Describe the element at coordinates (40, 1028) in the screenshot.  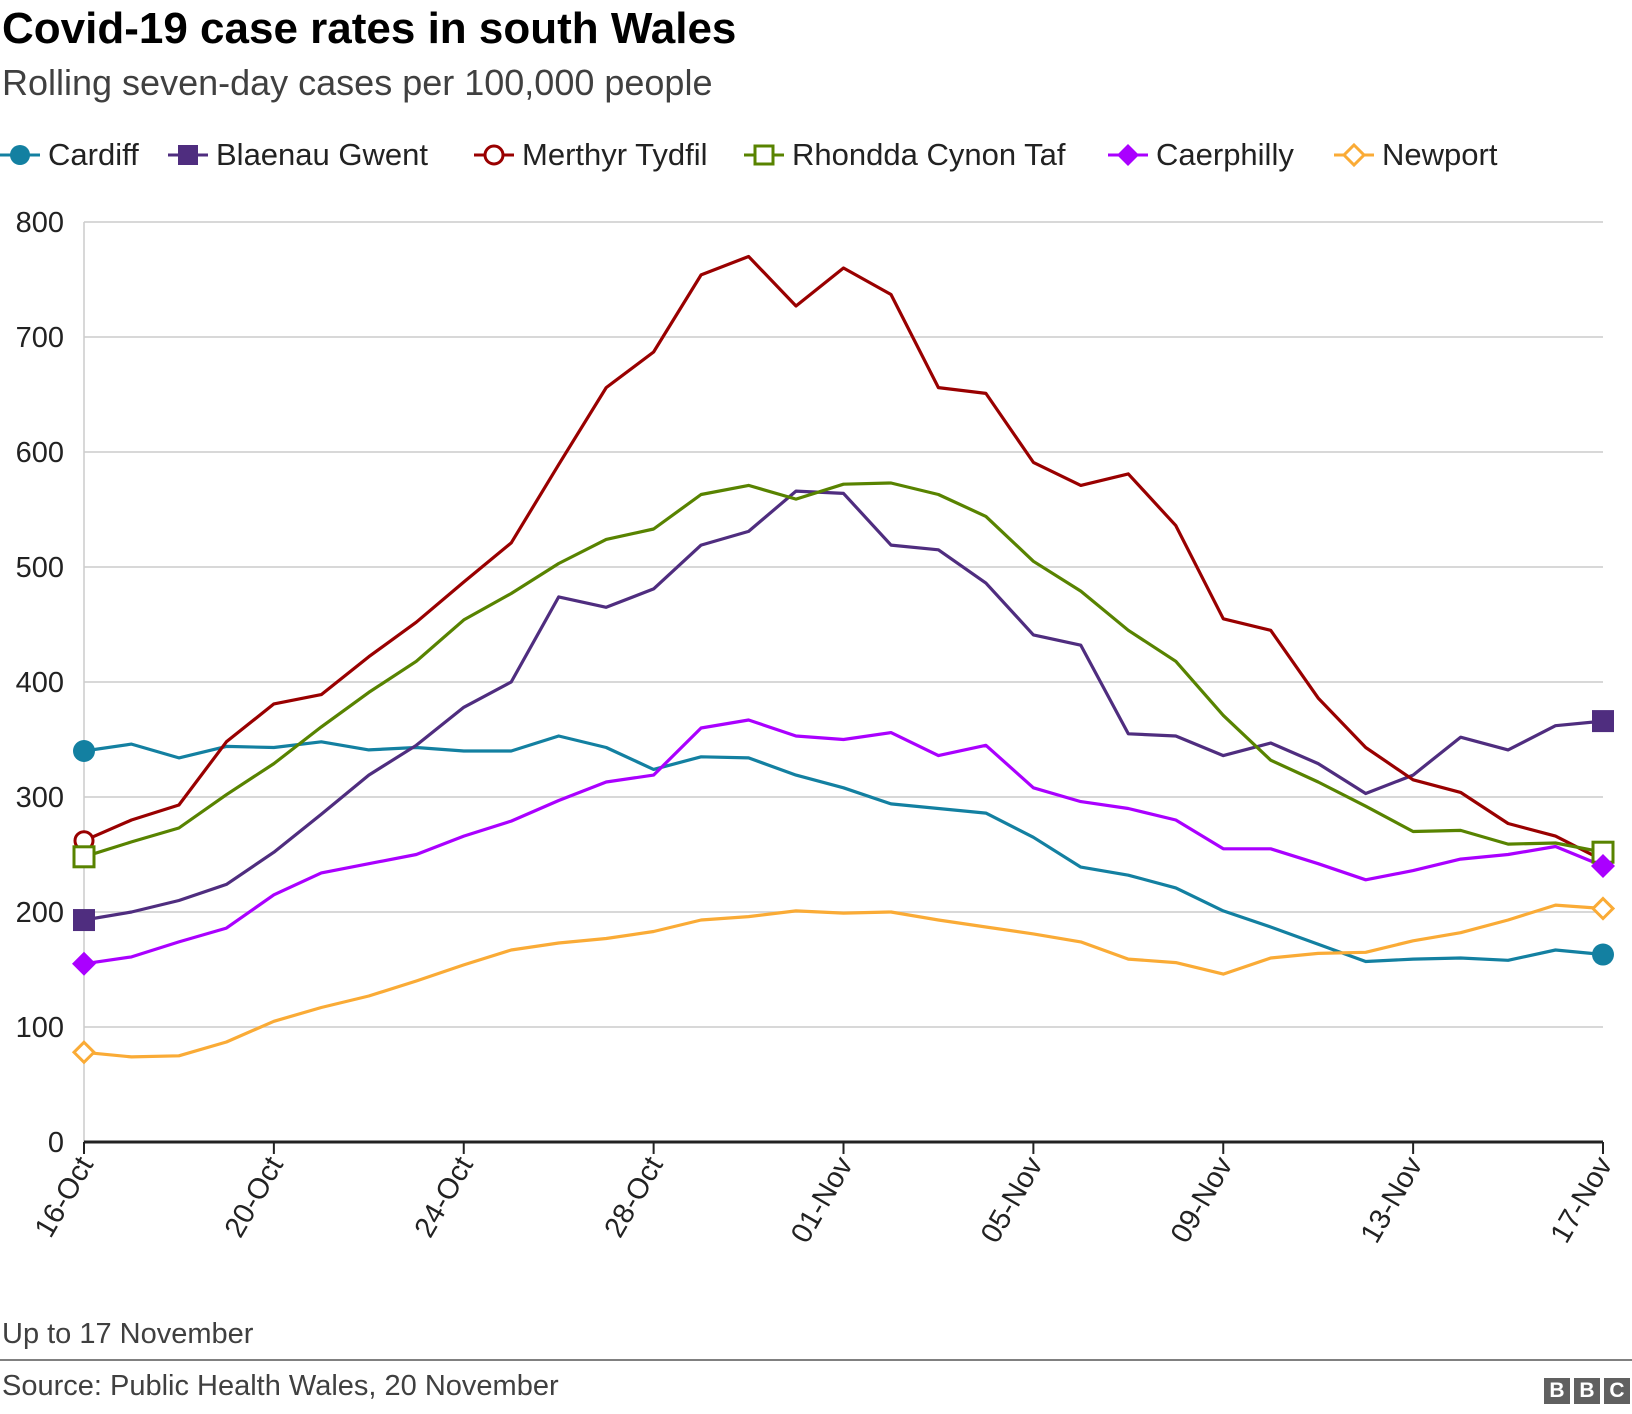
I see `y-tick-label: 100` at that location.